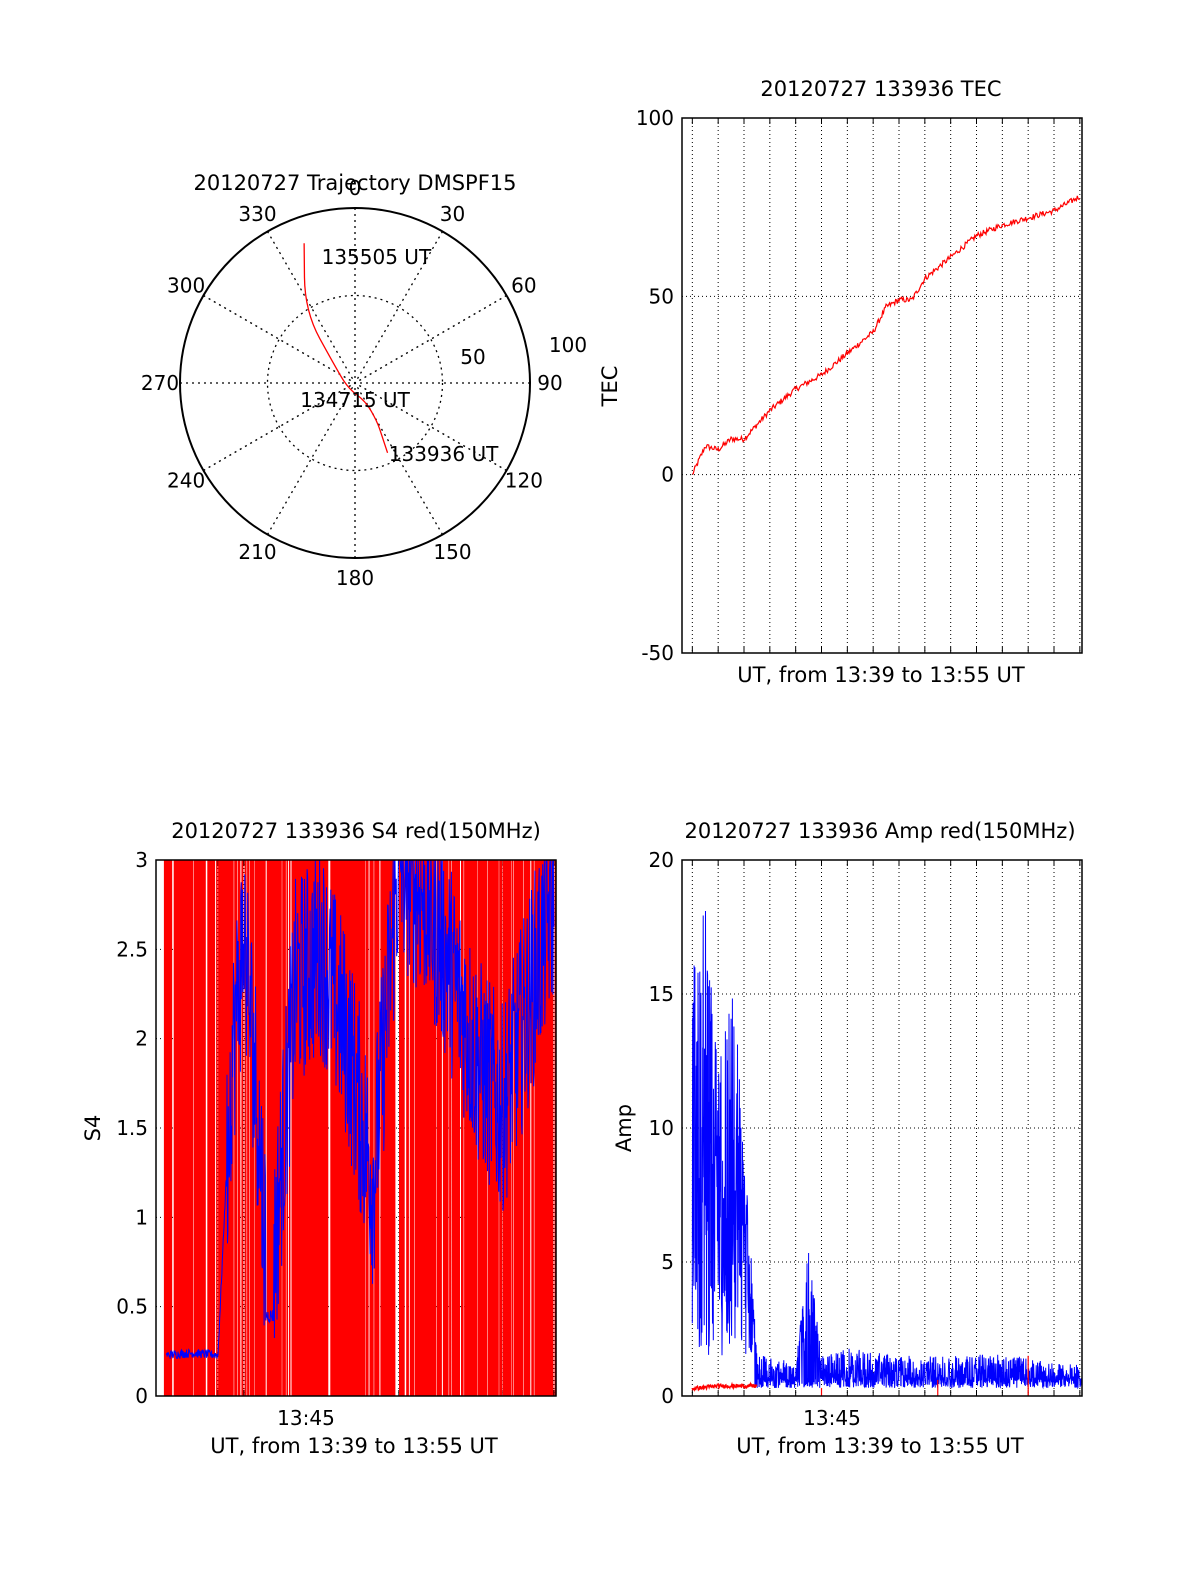 This screenshot has width=1200, height=1575. What do you see at coordinates (444, 454) in the screenshot?
I see `polar-time-annotation: 133936 UT` at bounding box center [444, 454].